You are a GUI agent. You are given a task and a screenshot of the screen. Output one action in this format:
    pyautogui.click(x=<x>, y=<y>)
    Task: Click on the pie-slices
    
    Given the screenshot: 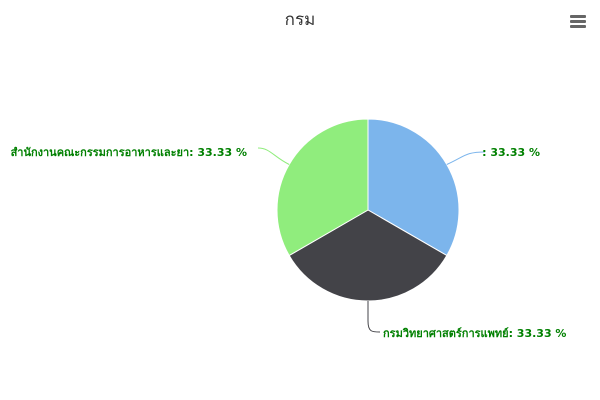 What is the action you would take?
    pyautogui.click(x=368, y=210)
    